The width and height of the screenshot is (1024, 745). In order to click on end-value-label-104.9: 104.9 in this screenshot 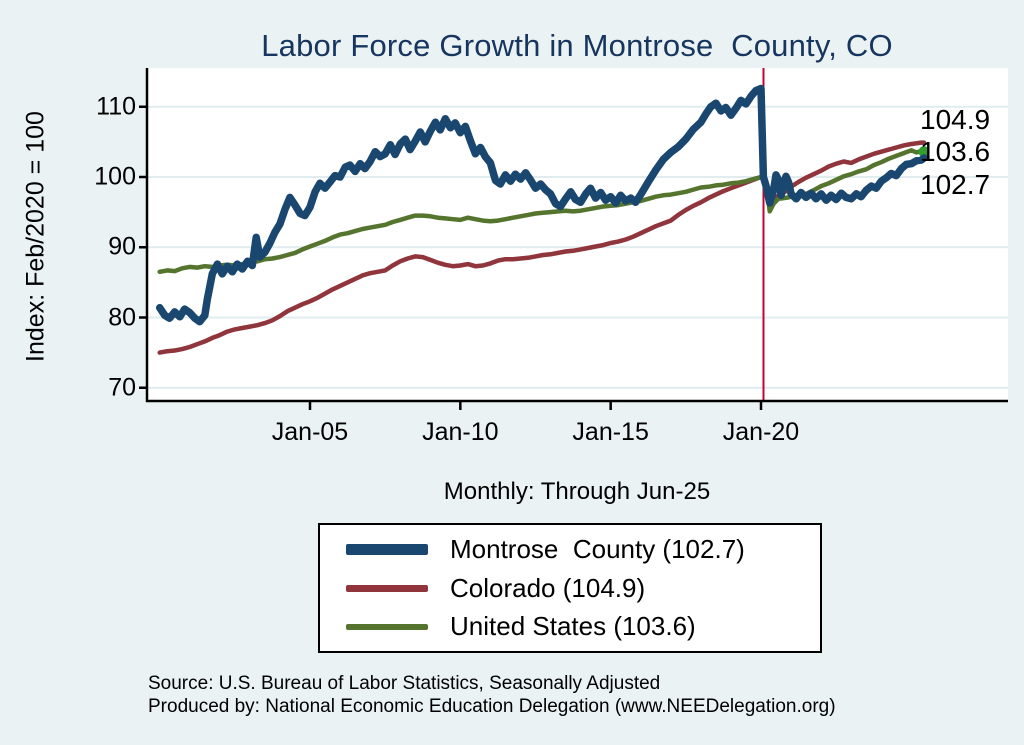, I will do `click(955, 119)`.